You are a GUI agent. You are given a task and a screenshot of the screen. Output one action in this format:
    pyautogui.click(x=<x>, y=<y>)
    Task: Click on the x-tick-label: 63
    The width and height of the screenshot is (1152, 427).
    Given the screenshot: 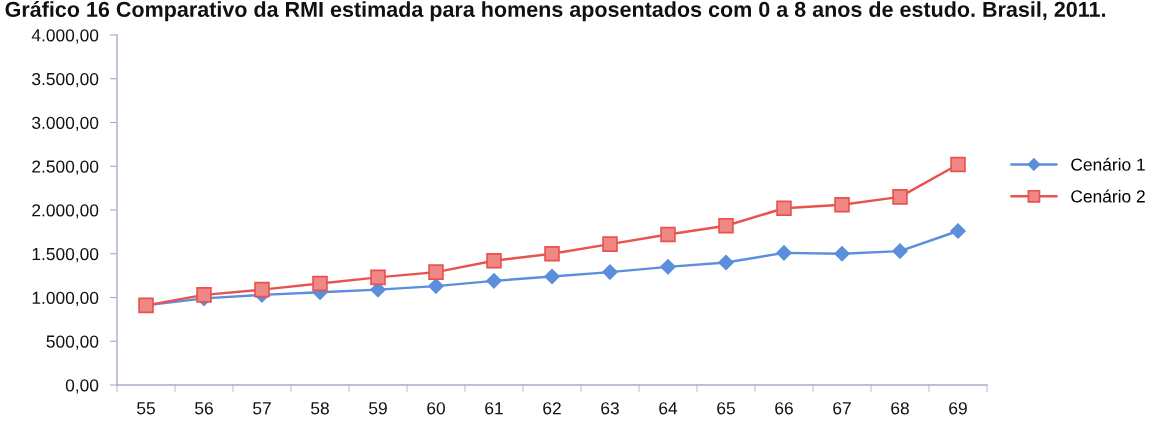 What is the action you would take?
    pyautogui.click(x=610, y=408)
    